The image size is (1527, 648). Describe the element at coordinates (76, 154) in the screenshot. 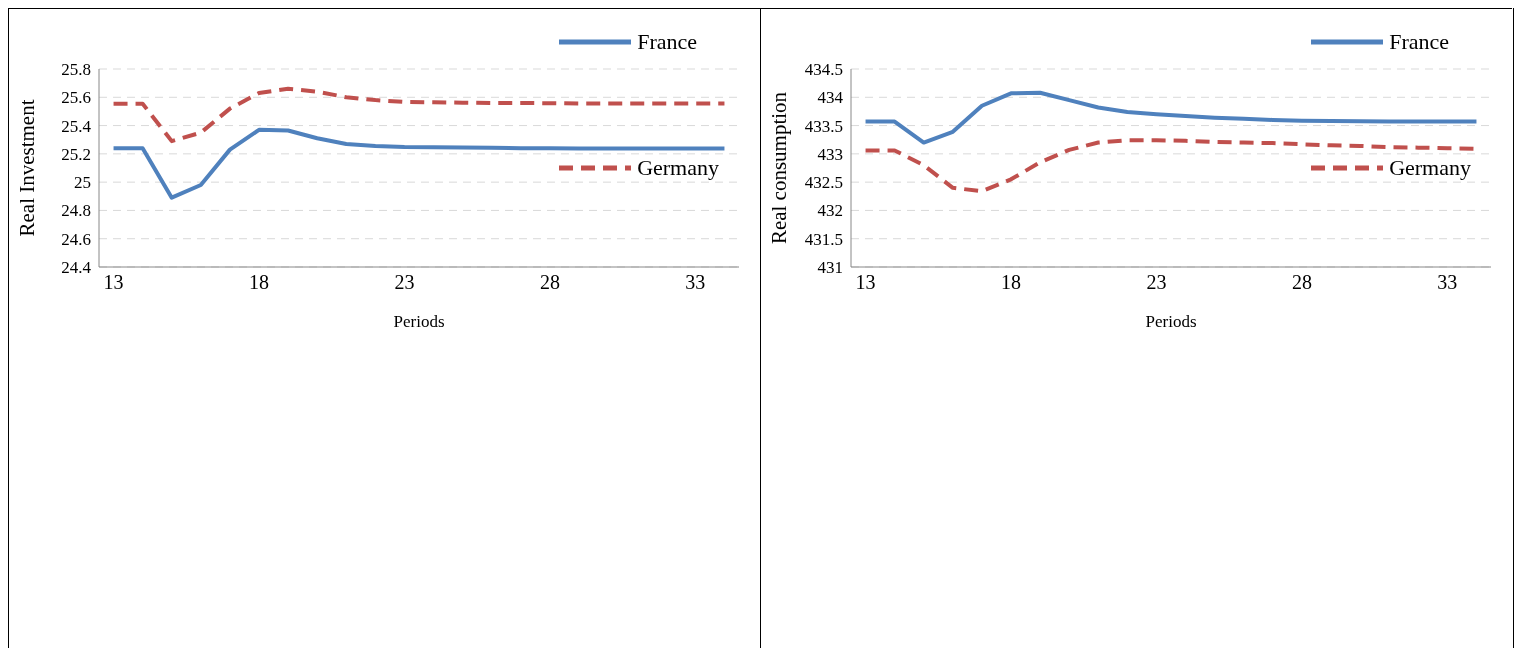

I see `y-tick-label: 25.2` at that location.